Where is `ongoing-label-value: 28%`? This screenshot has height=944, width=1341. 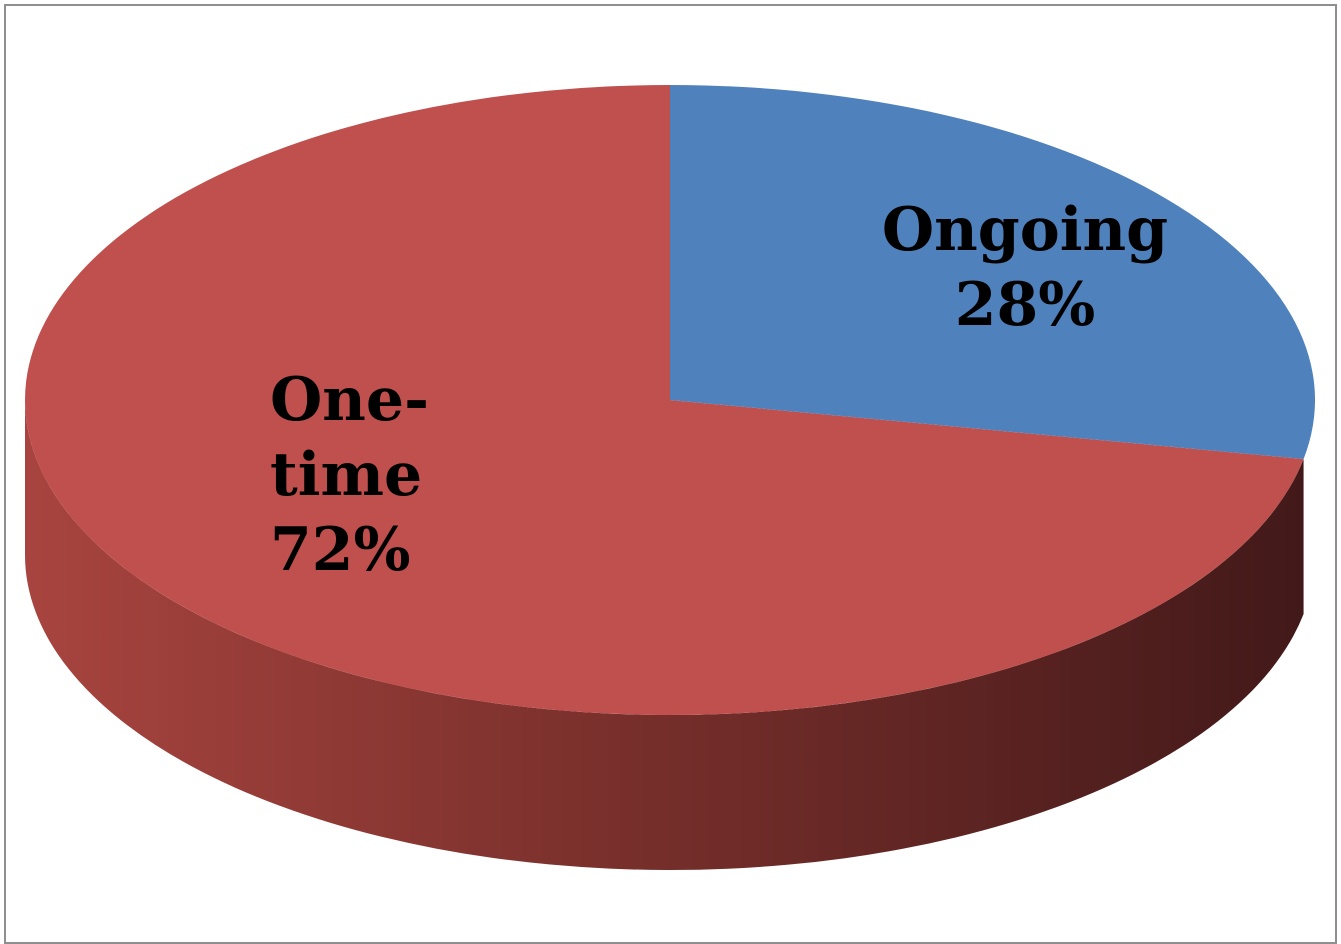
ongoing-label-value: 28% is located at coordinates (1025, 305).